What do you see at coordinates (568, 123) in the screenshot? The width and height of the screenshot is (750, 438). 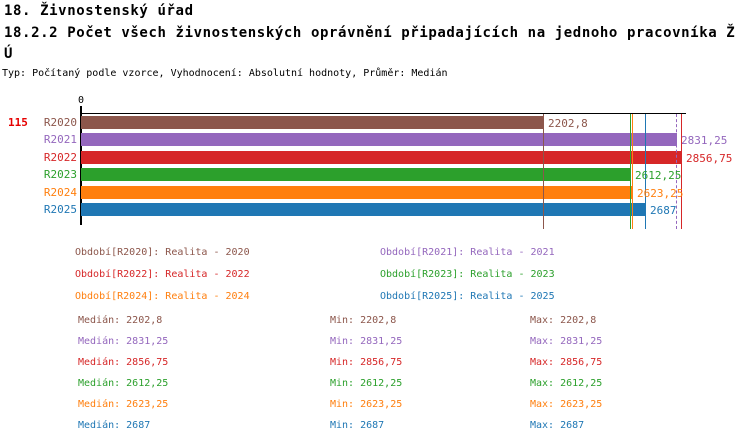 I see `bar-value-label: 2202,8` at bounding box center [568, 123].